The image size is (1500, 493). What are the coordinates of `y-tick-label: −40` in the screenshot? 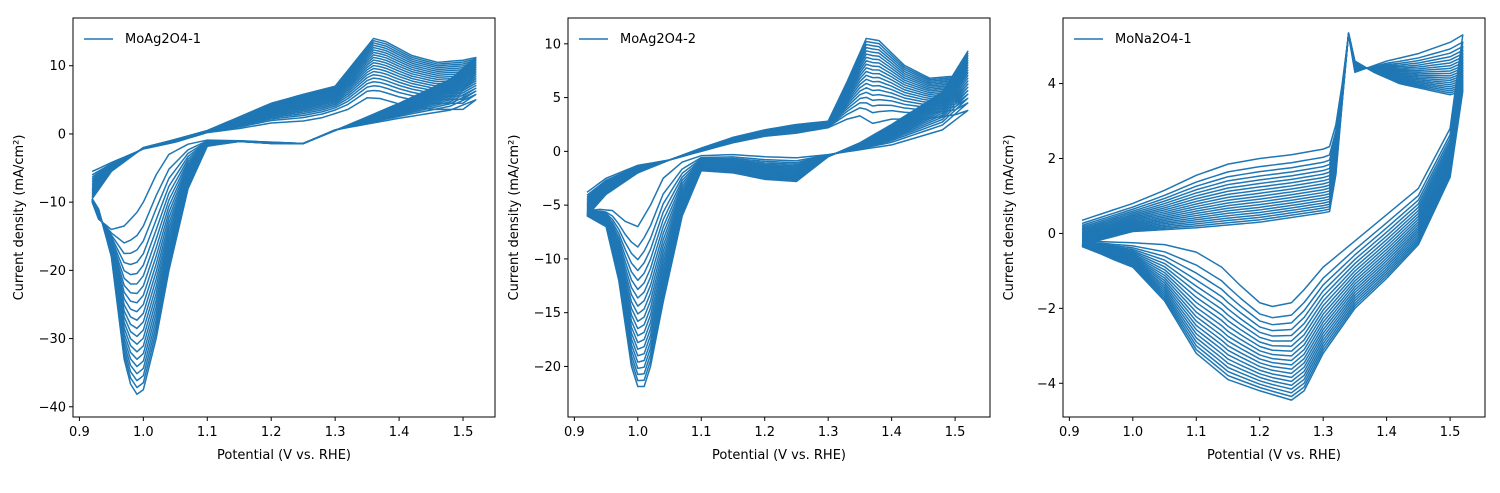 It's located at (52, 407).